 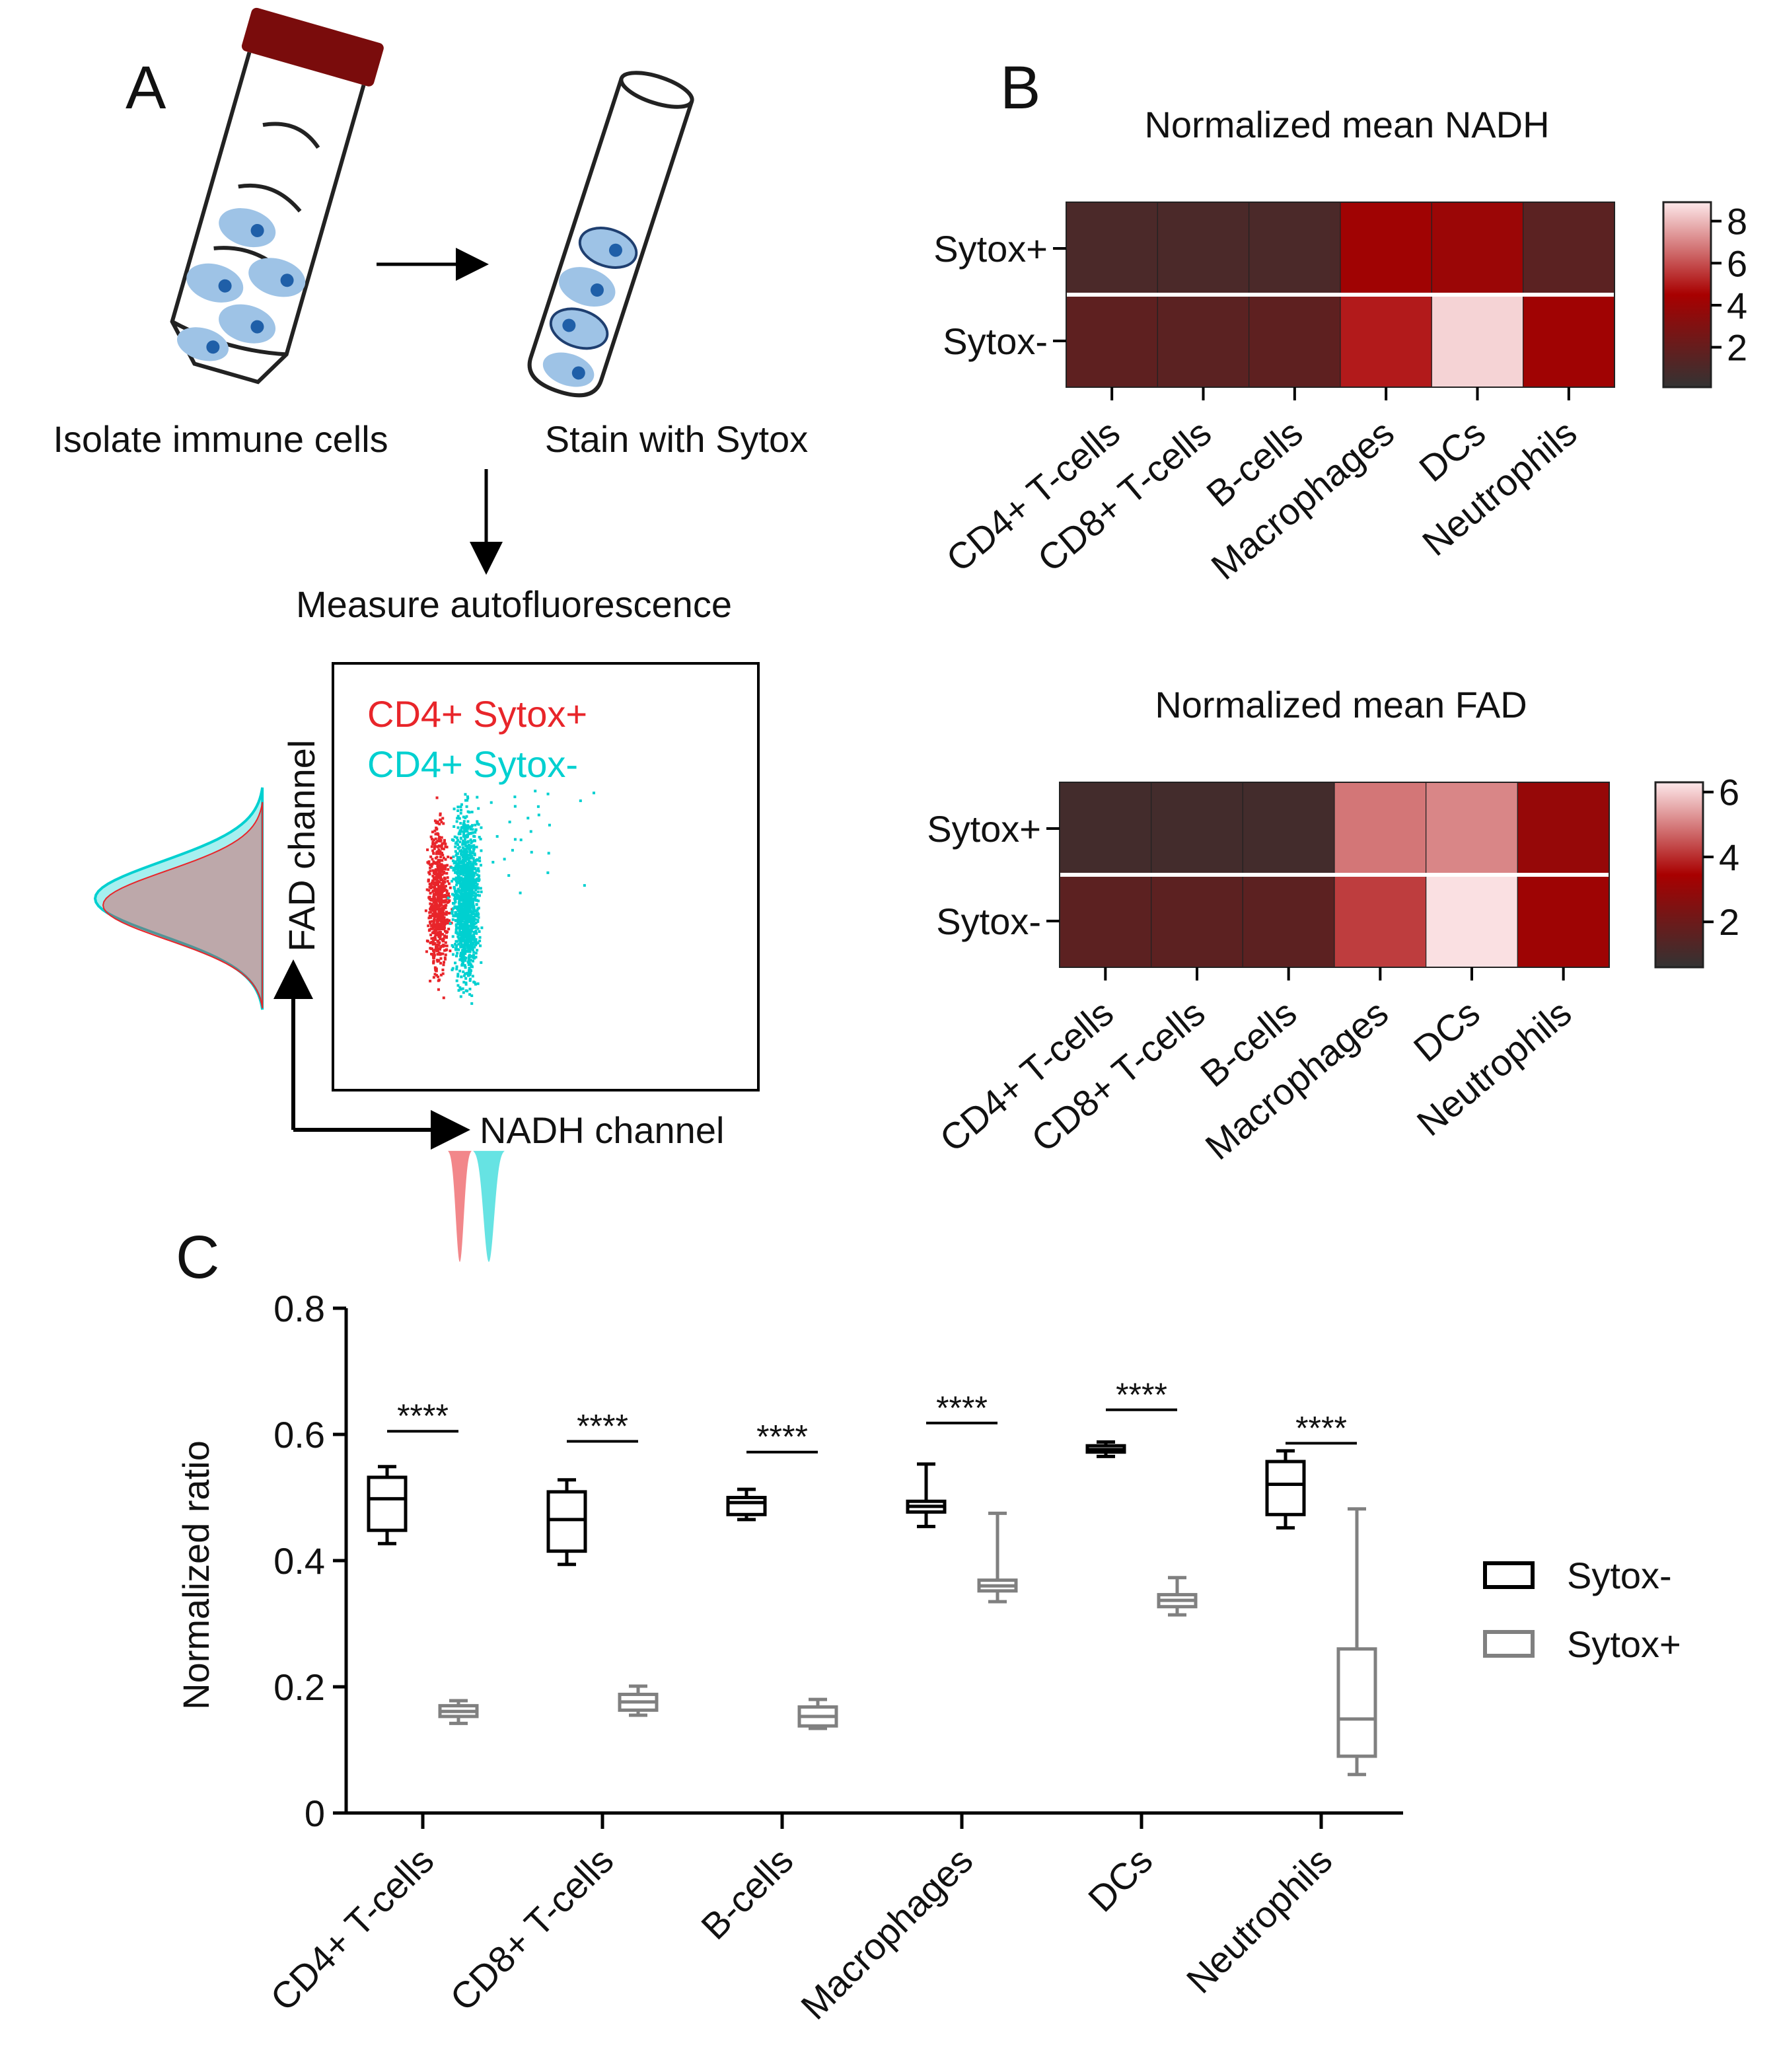 I want to click on y-tick-label: 0, so click(x=315, y=1814).